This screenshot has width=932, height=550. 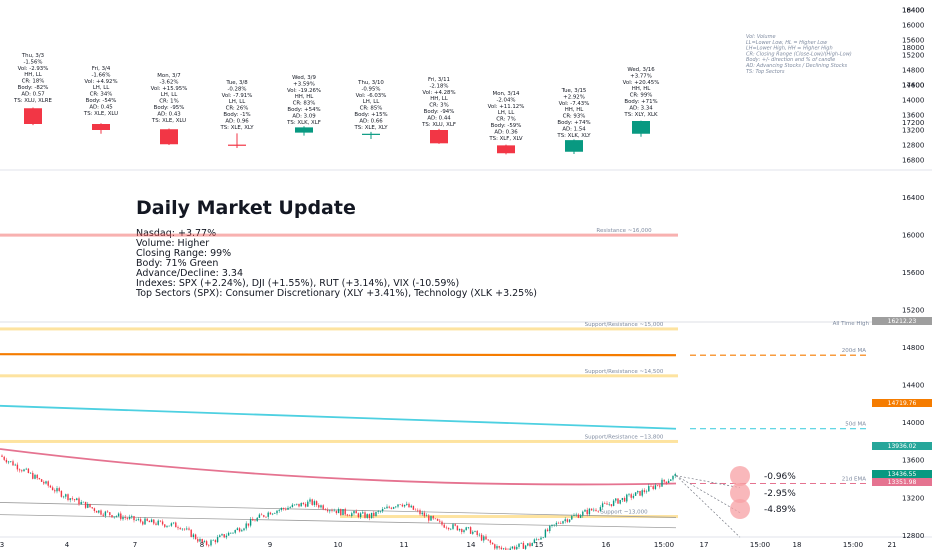 What do you see at coordinates (303, 123) in the screenshot?
I see `day-card-line: TS: XLK, XLF` at bounding box center [303, 123].